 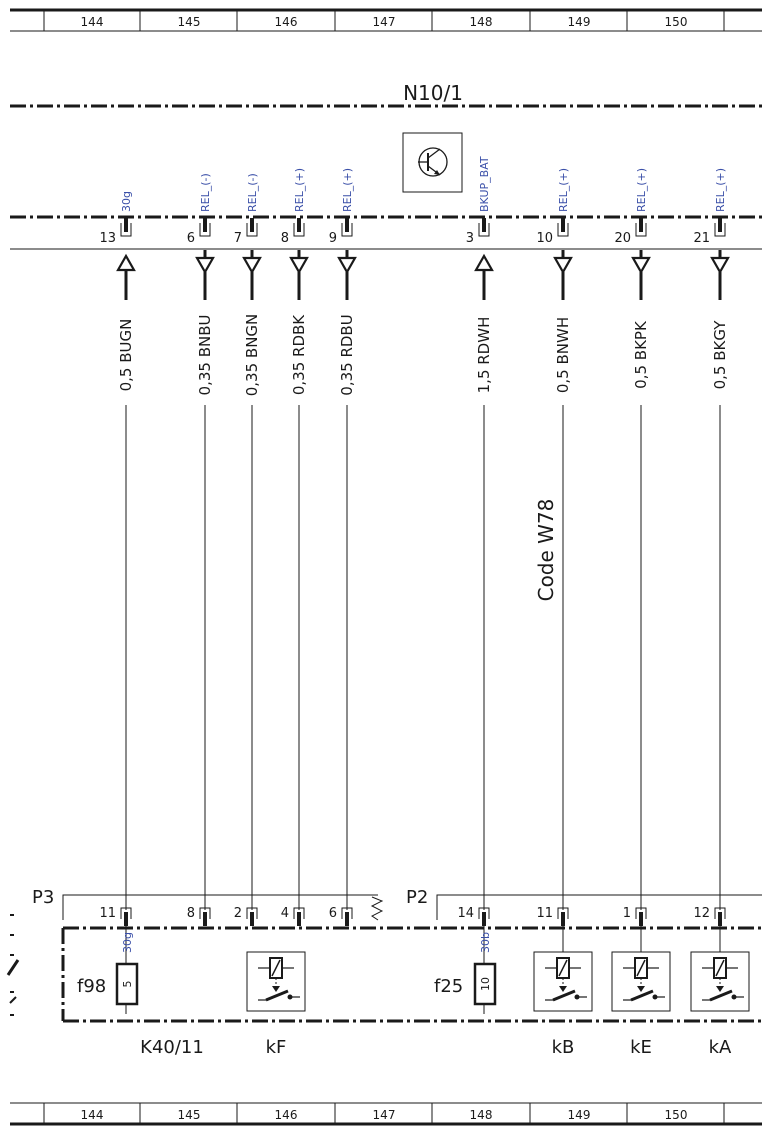 I want to click on wire-label: 0,35 RDBU, so click(x=347, y=354).